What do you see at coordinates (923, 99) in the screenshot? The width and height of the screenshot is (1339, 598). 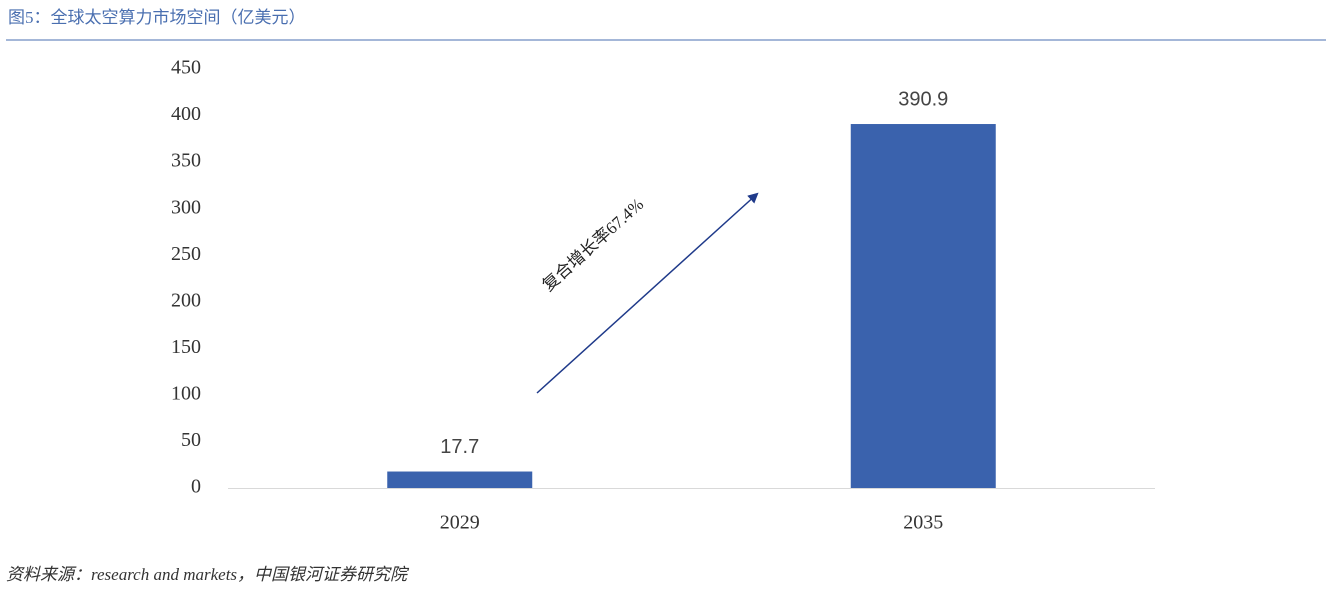 I see `value-label: 390.9` at bounding box center [923, 99].